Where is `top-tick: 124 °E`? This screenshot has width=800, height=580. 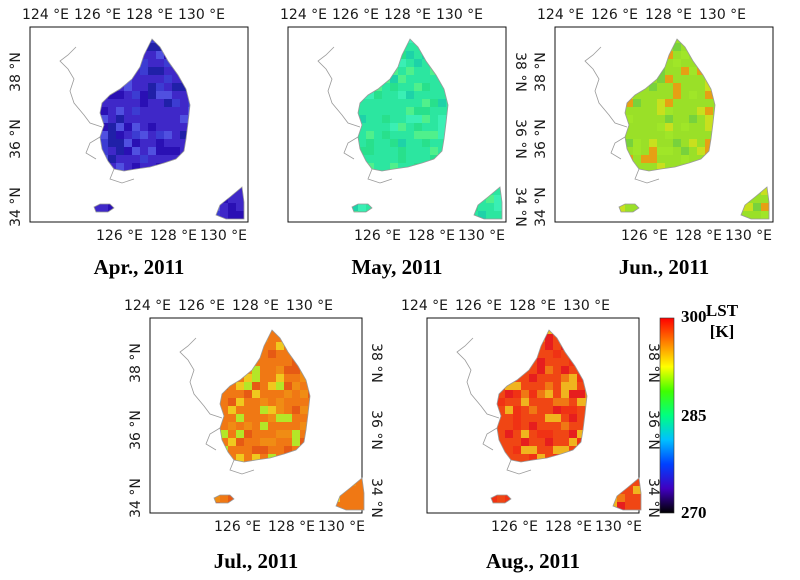 top-tick: 124 °E is located at coordinates (424, 306).